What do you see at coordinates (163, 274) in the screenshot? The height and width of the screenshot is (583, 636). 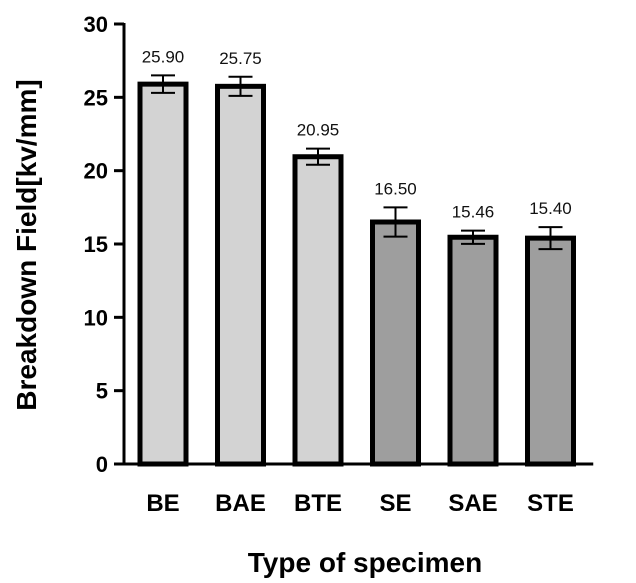 I see `bar-be` at bounding box center [163, 274].